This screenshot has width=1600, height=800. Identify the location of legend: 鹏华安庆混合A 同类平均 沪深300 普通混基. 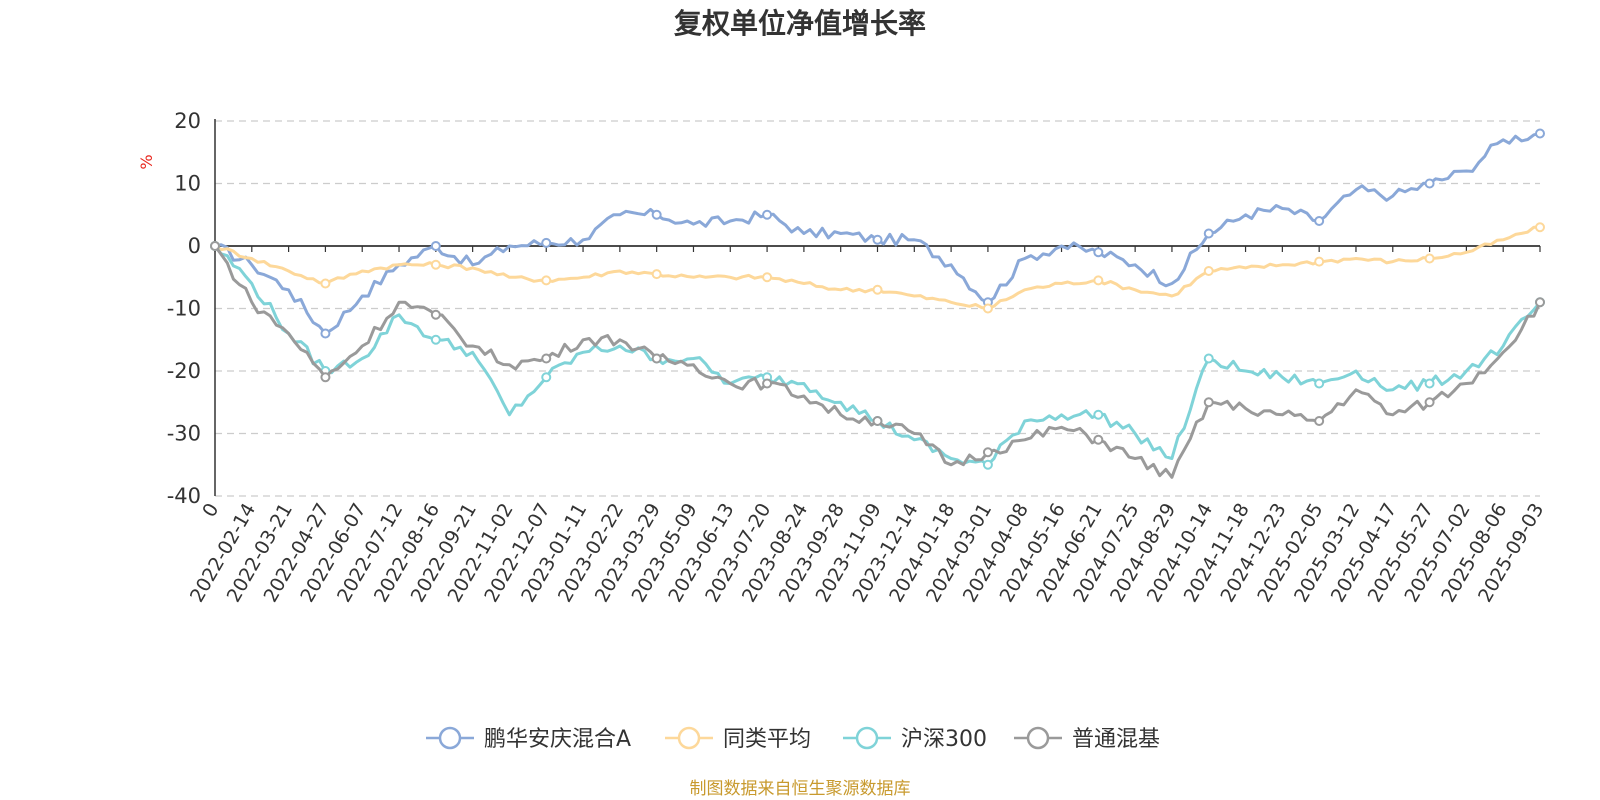
(793, 739).